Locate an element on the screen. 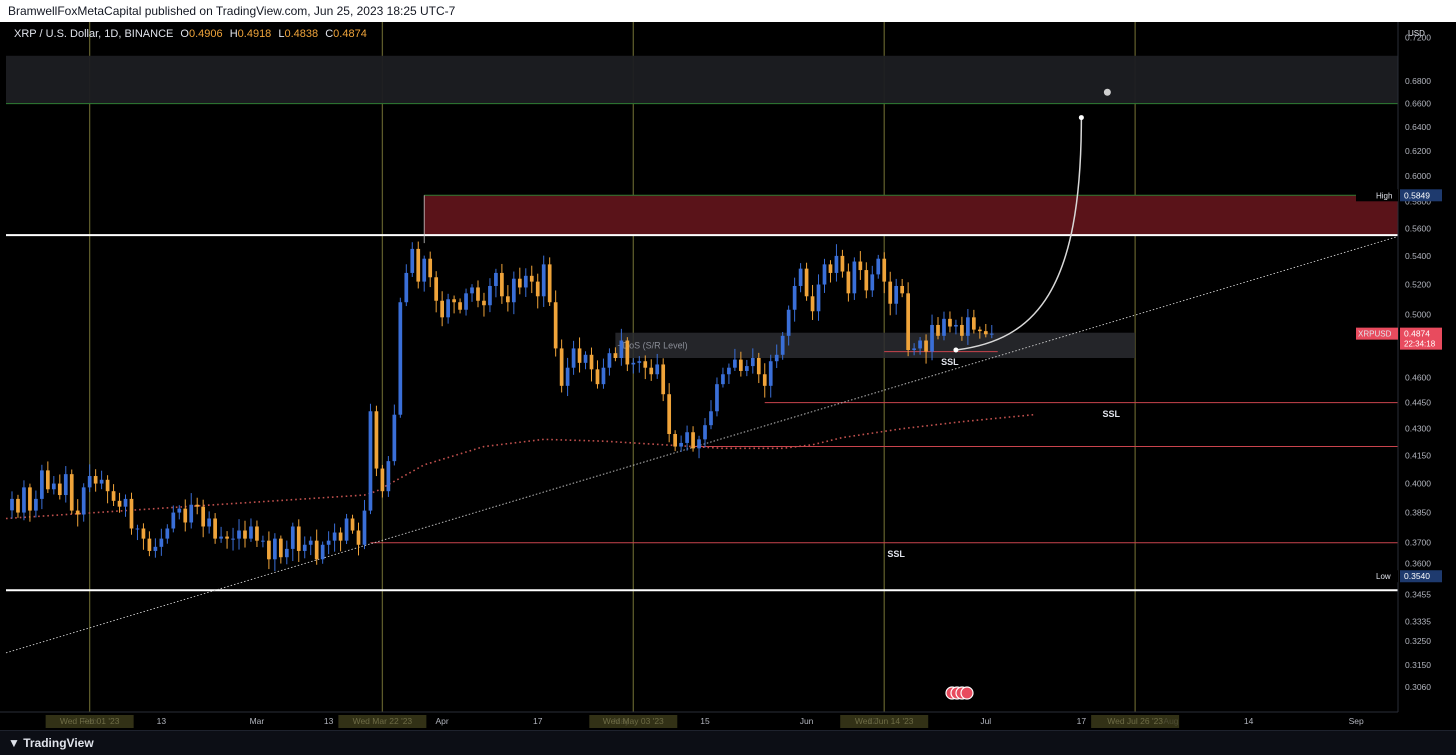  ssl-label-1: SSL is located at coordinates (1111, 414).